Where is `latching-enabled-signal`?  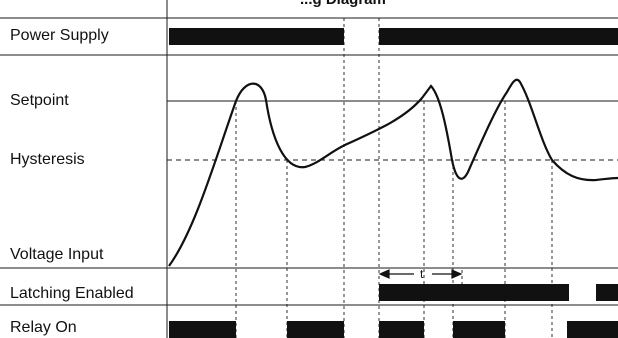 latching-enabled-signal is located at coordinates (498, 292).